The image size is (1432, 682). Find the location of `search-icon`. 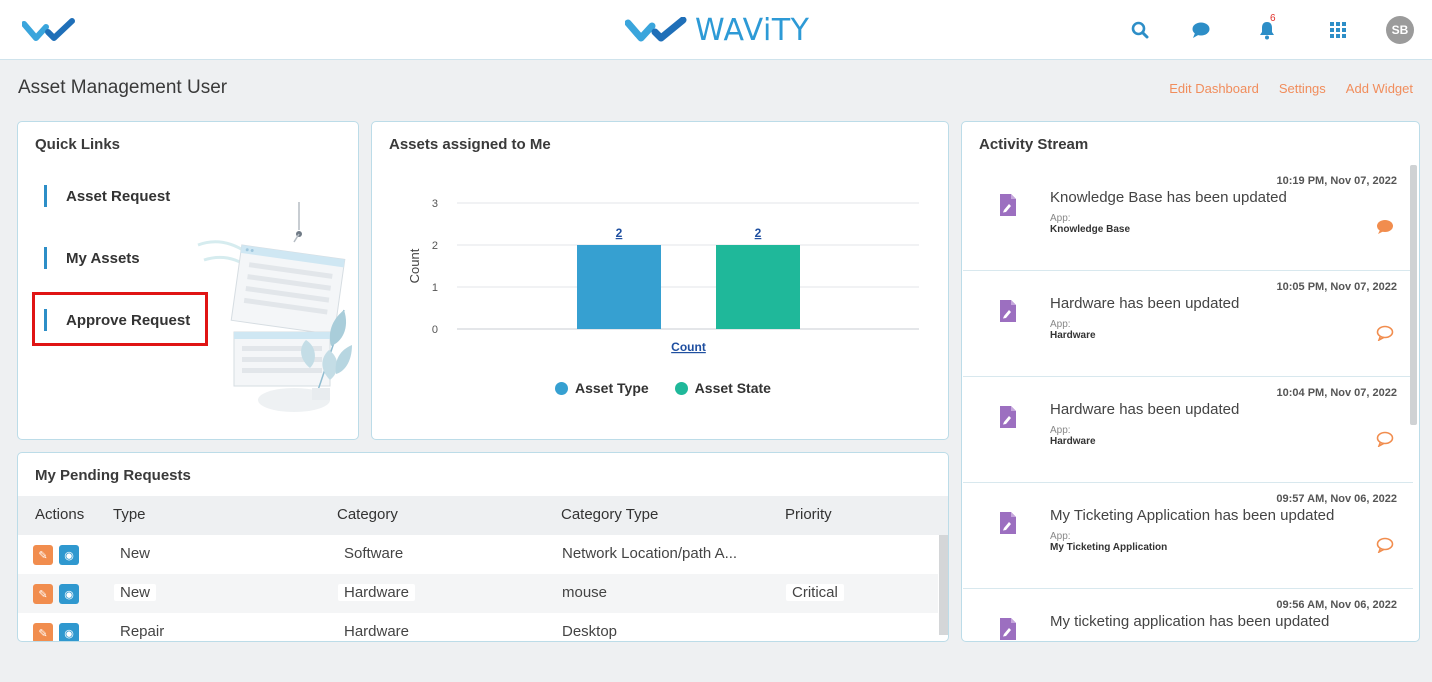

search-icon is located at coordinates (1140, 30).